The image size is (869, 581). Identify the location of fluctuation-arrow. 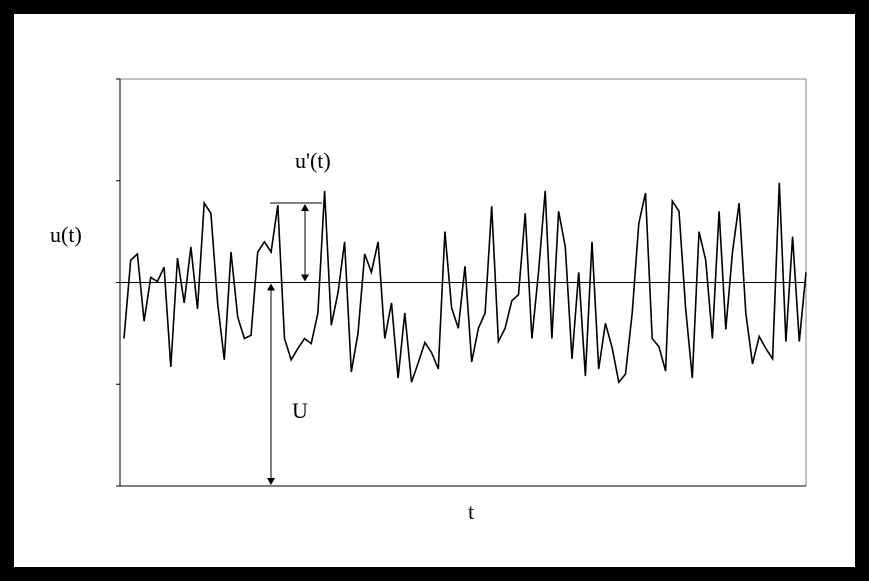
(296, 242).